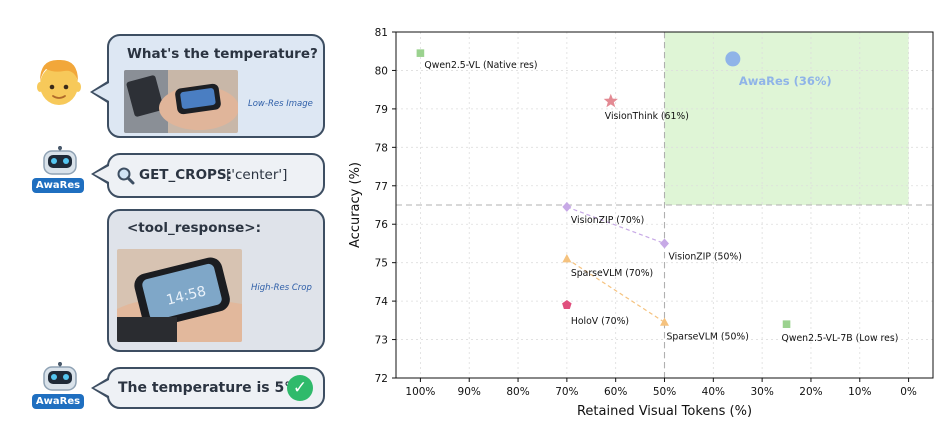 This screenshot has height=436, width=947. I want to click on magnifier-icon, so click(126, 176).